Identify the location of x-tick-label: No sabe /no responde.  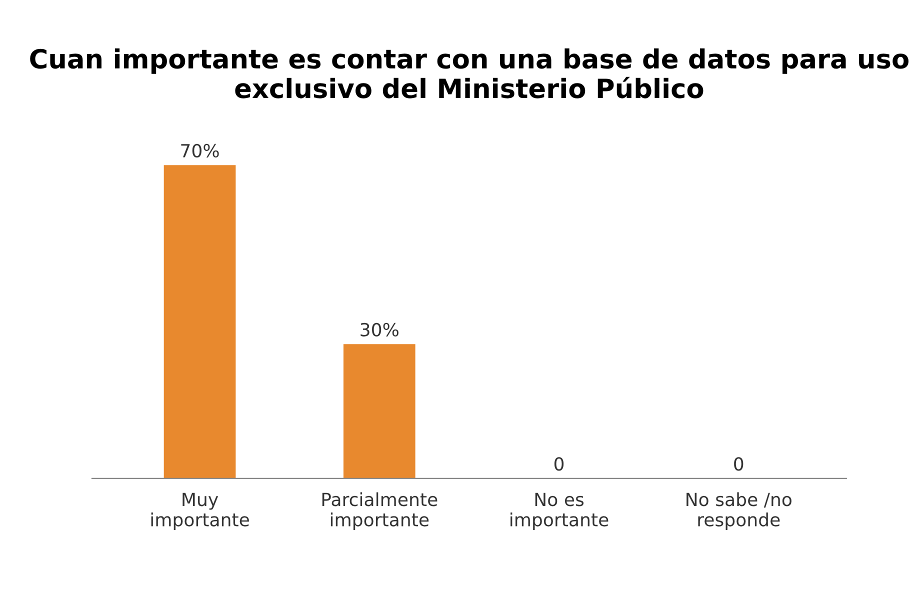
(739, 511).